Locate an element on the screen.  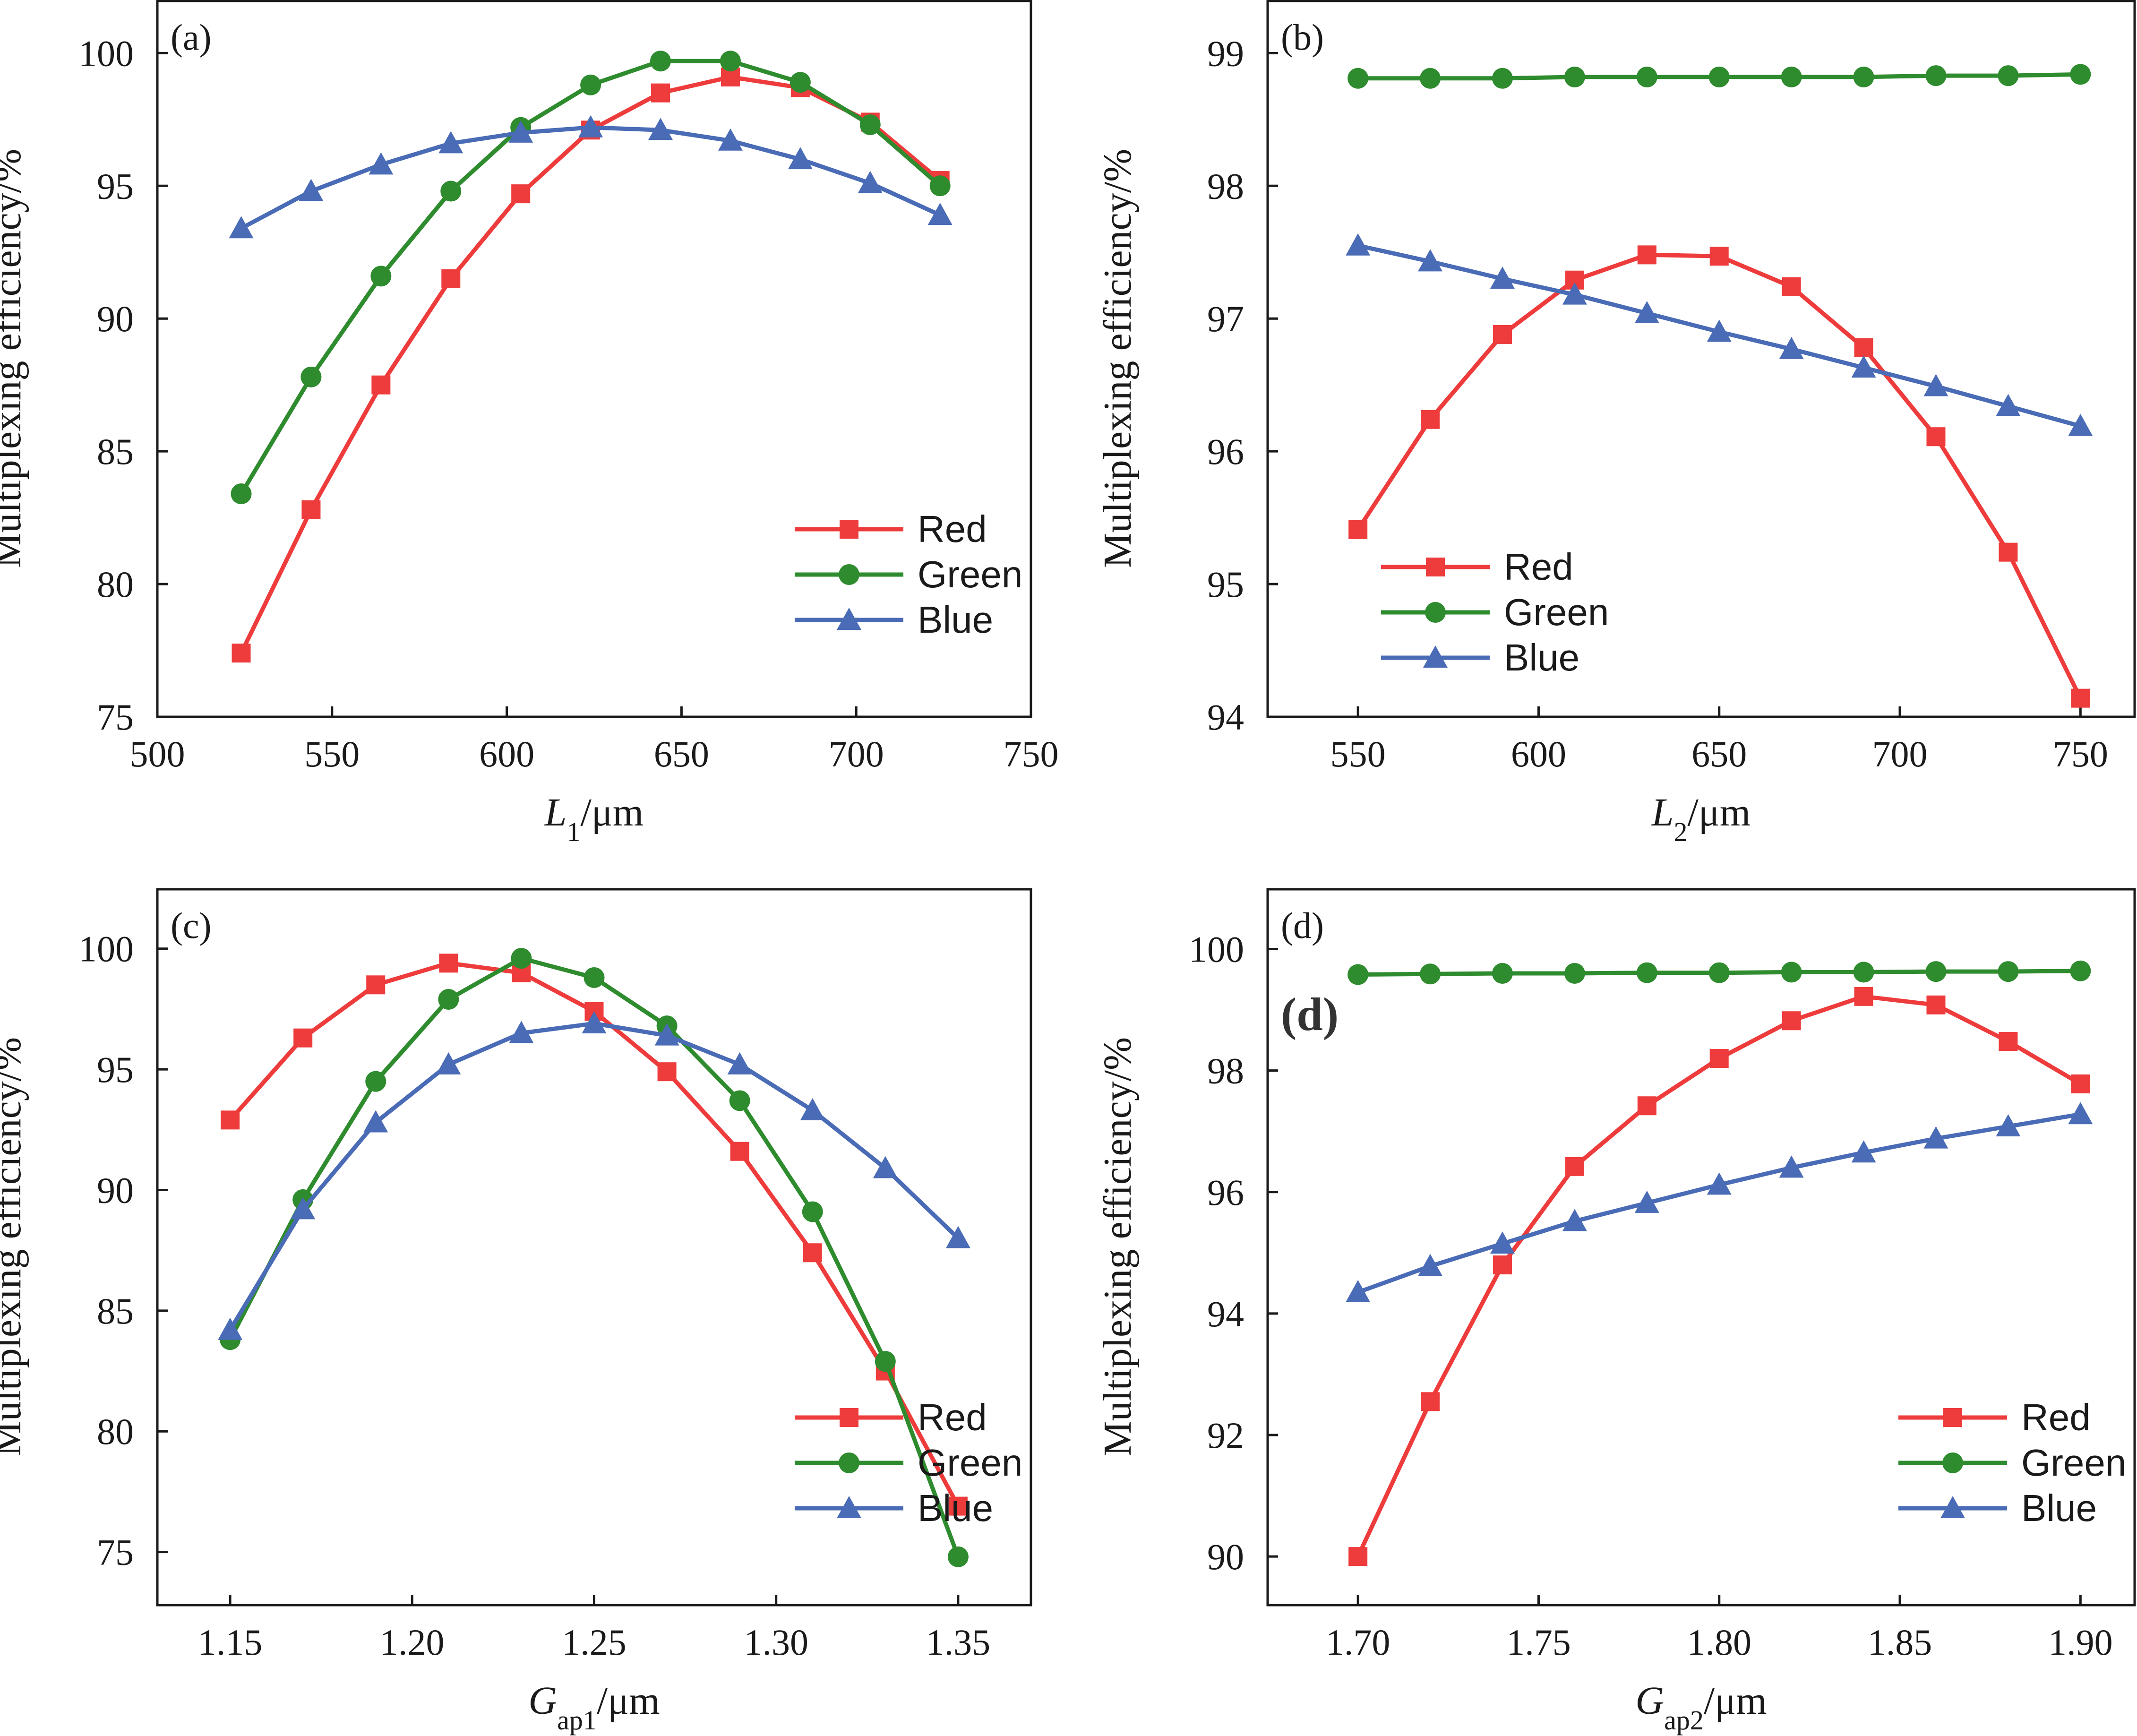
x-tick-label: 650 is located at coordinates (1719, 753).